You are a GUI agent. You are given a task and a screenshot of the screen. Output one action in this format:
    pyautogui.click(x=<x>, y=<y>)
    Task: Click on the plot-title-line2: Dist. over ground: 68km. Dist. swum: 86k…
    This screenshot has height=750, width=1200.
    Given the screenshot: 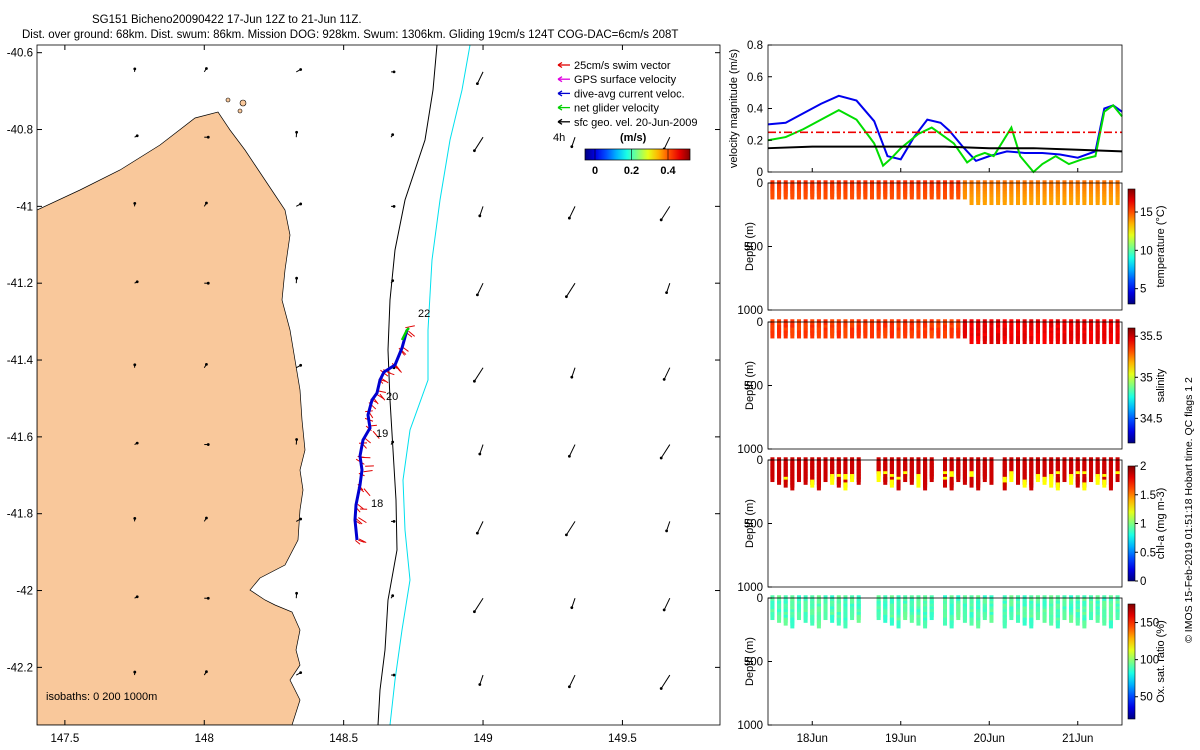 What is the action you would take?
    pyautogui.click(x=350, y=35)
    